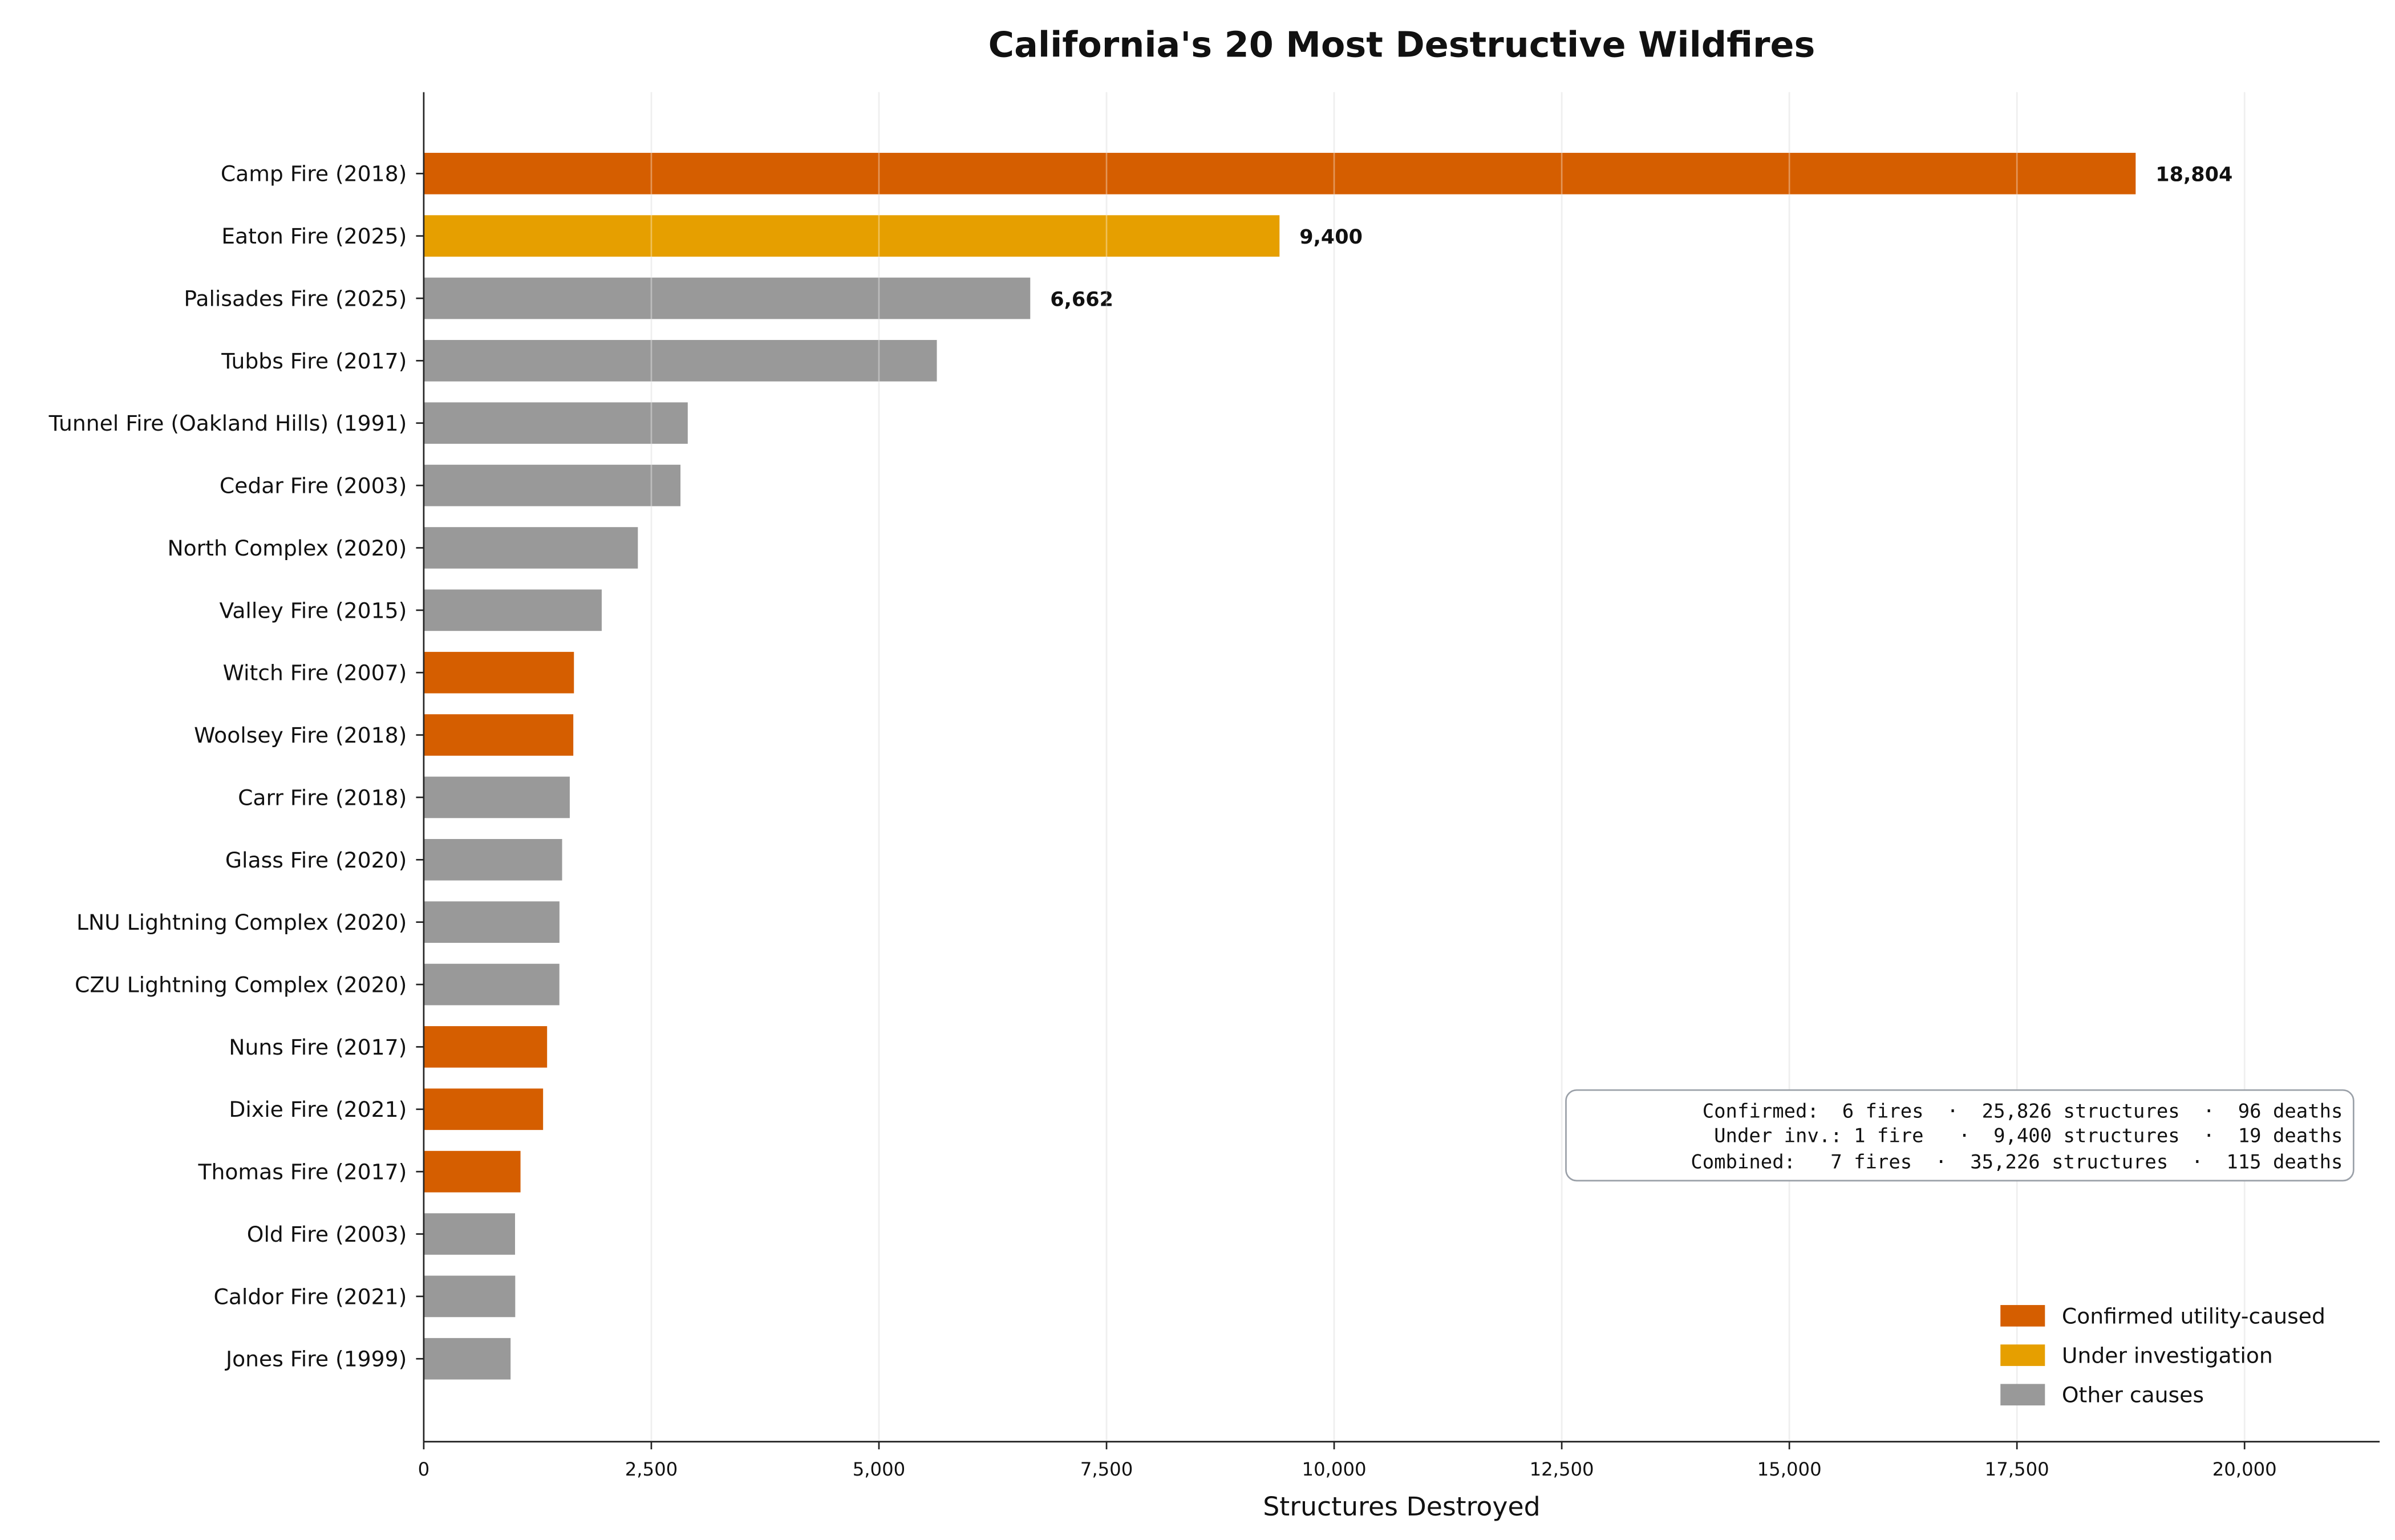 The height and width of the screenshot is (1540, 2395). Describe the element at coordinates (322, 798) in the screenshot. I see `y-tick-label: Carr Fire (2018)` at that location.